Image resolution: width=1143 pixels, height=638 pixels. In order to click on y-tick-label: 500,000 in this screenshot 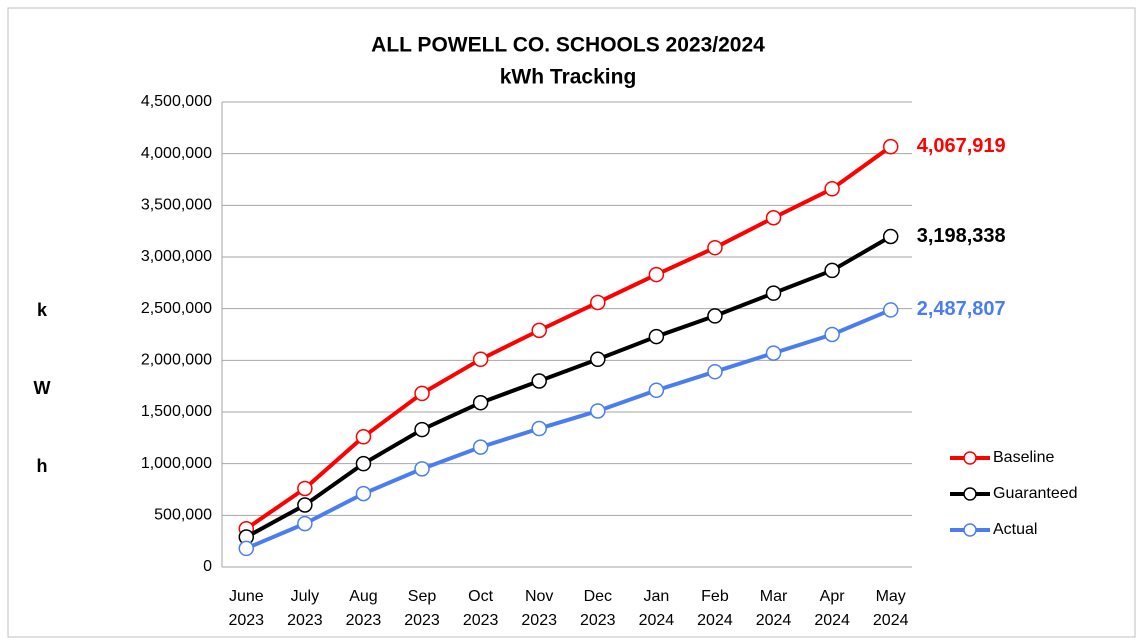, I will do `click(183, 515)`.